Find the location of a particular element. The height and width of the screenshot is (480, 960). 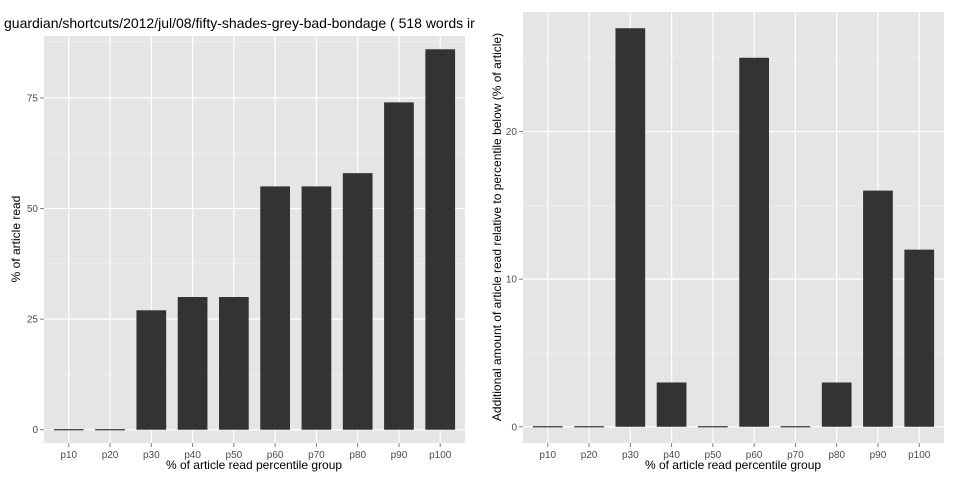

right-chart-bar-p60 is located at coordinates (754, 242).